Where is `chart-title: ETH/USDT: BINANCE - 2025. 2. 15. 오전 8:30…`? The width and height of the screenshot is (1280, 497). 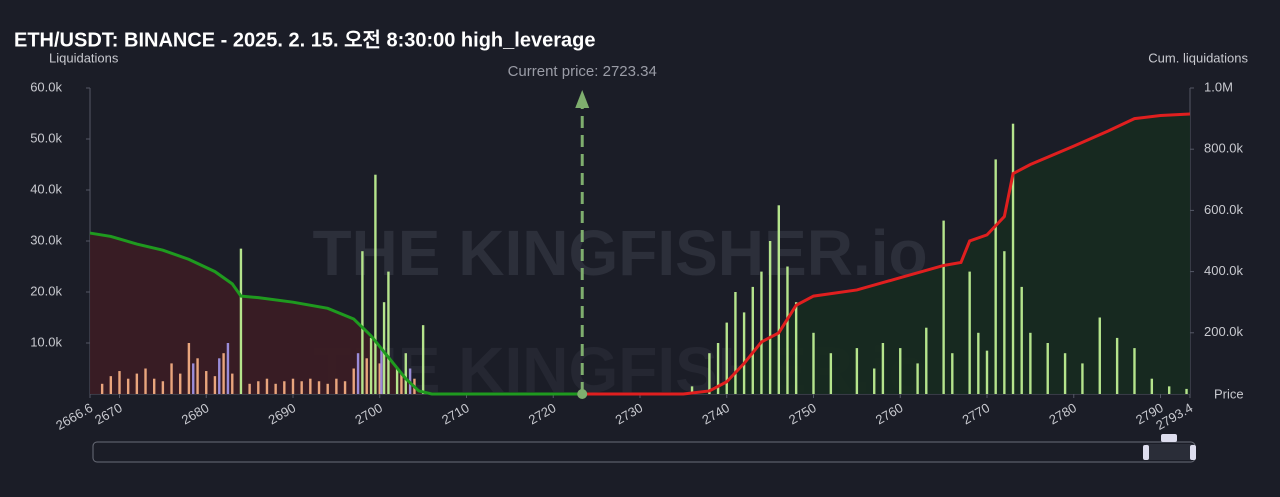 chart-title: ETH/USDT: BINANCE - 2025. 2. 15. 오전 8:30… is located at coordinates (304, 39).